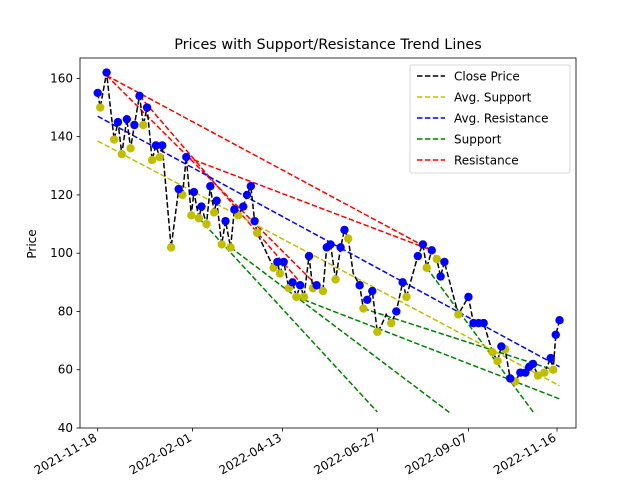  What do you see at coordinates (250, 453) in the screenshot?
I see `x-tick-label-2: 2022-04-13` at bounding box center [250, 453].